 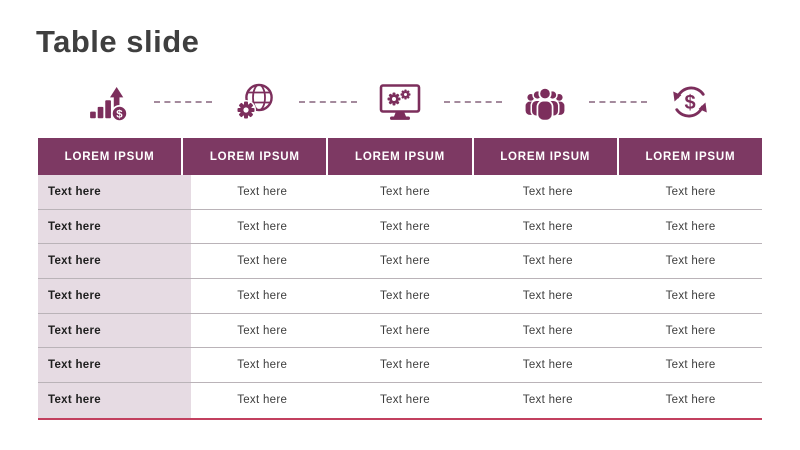 I want to click on monitor-gears-icon, so click(x=400, y=101).